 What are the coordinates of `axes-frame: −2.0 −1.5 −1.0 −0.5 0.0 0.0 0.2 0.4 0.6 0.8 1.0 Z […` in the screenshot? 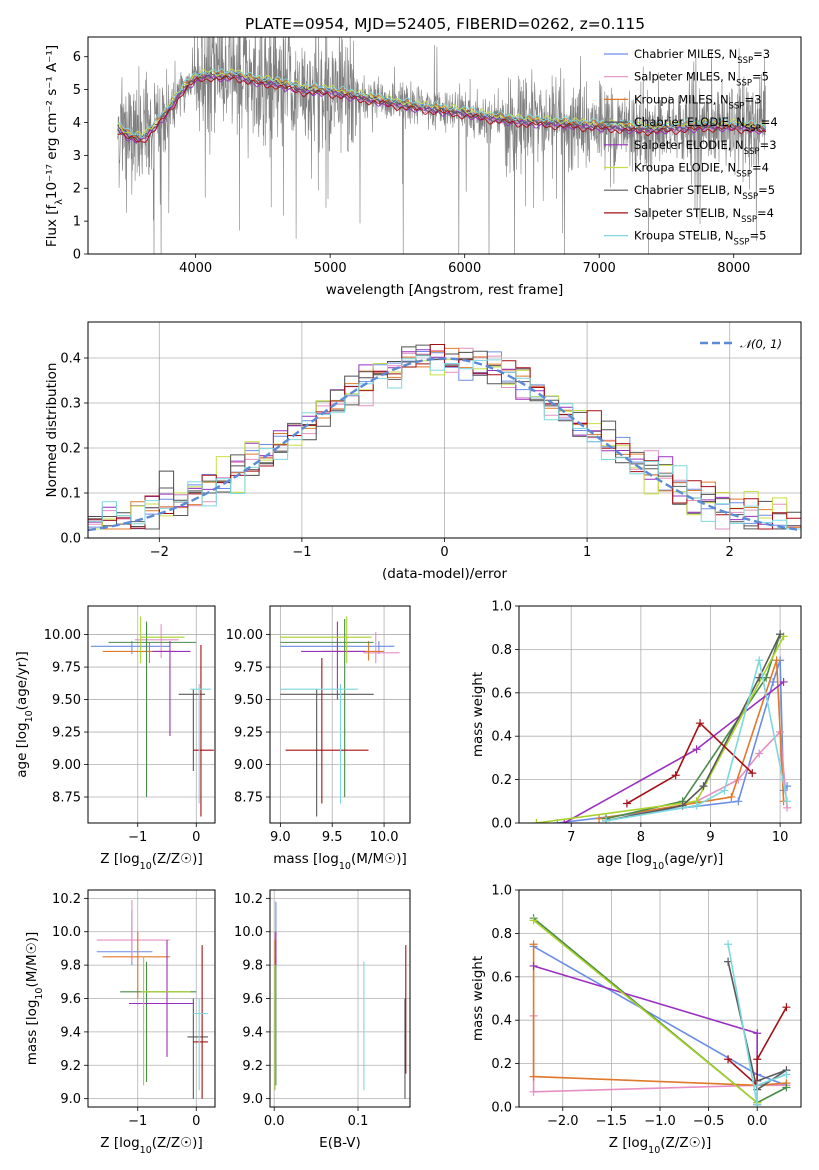 It's located at (636, 1020).